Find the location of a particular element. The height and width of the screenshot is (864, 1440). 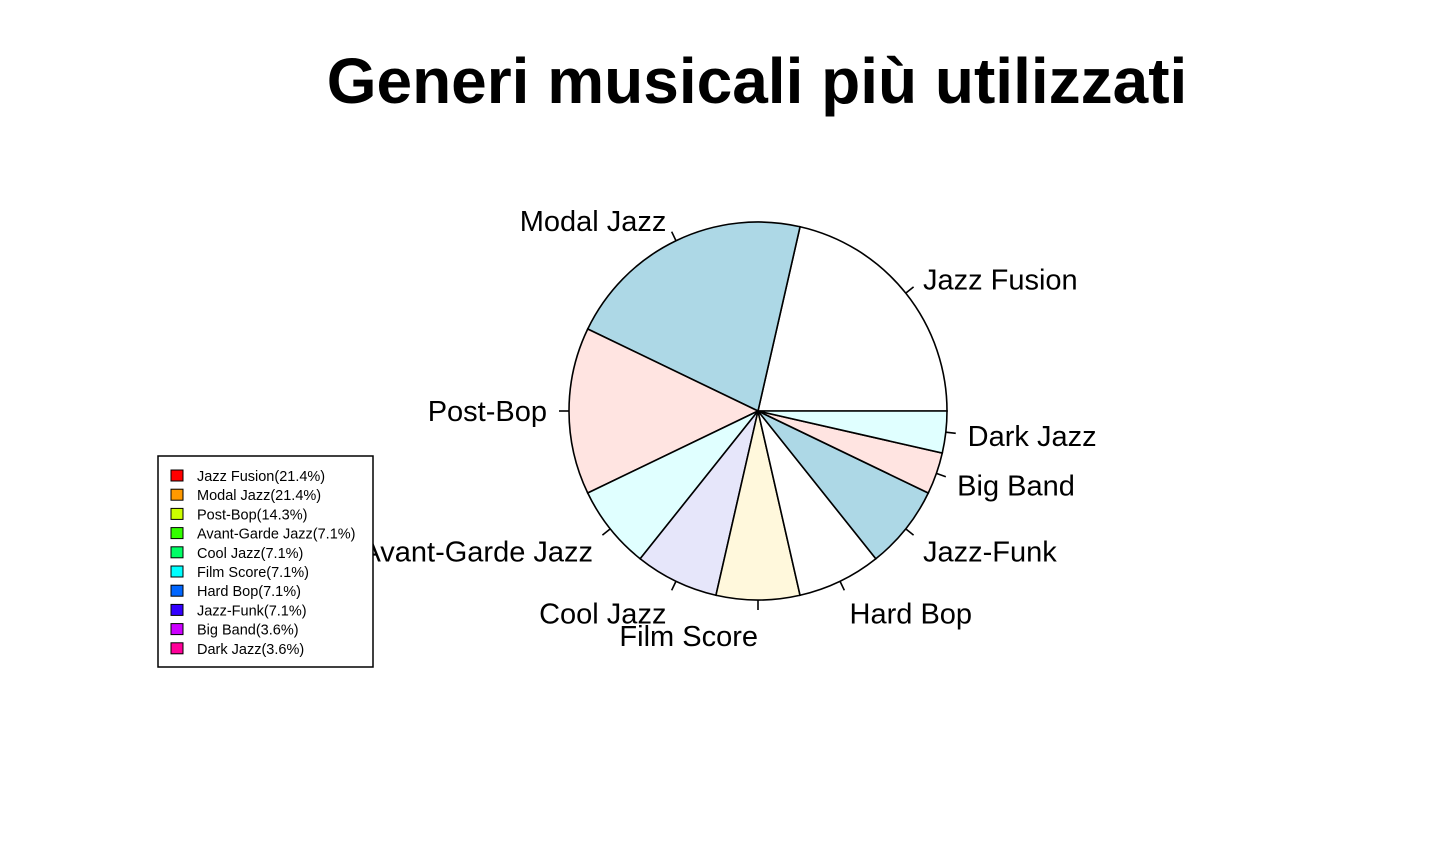

legend-label: Dark Jazz(3.6%) is located at coordinates (250, 650).